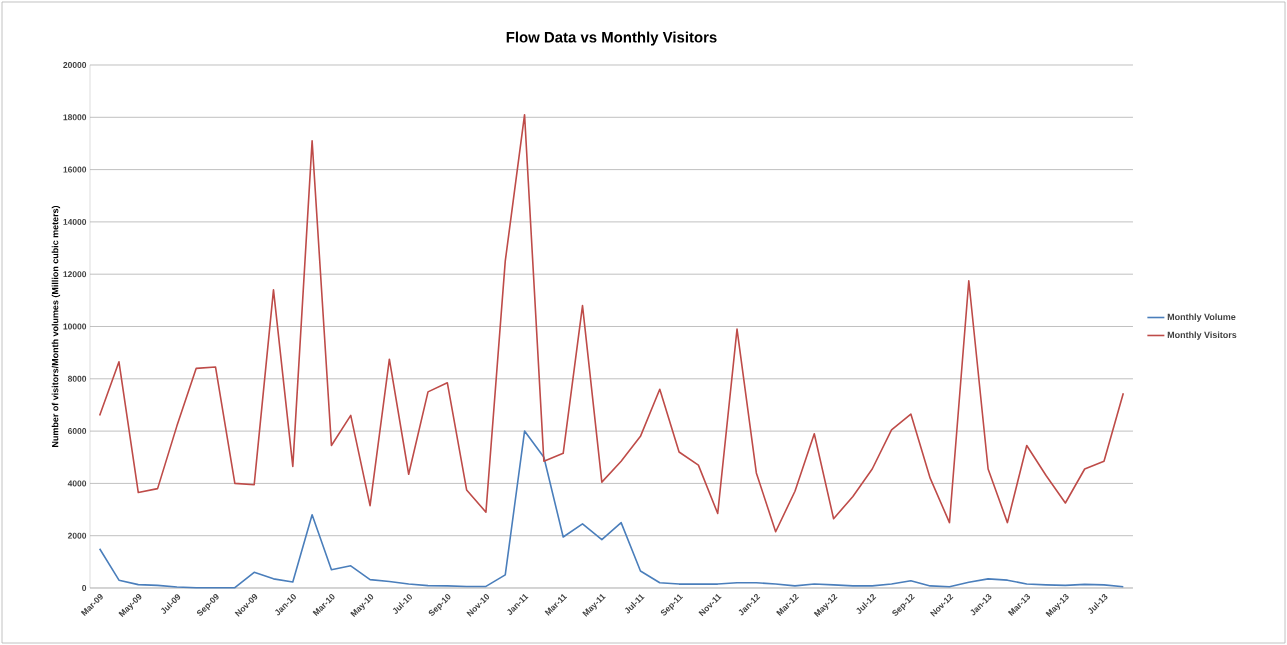  What do you see at coordinates (77, 378) in the screenshot?
I see `y-tick-label: 8000` at bounding box center [77, 378].